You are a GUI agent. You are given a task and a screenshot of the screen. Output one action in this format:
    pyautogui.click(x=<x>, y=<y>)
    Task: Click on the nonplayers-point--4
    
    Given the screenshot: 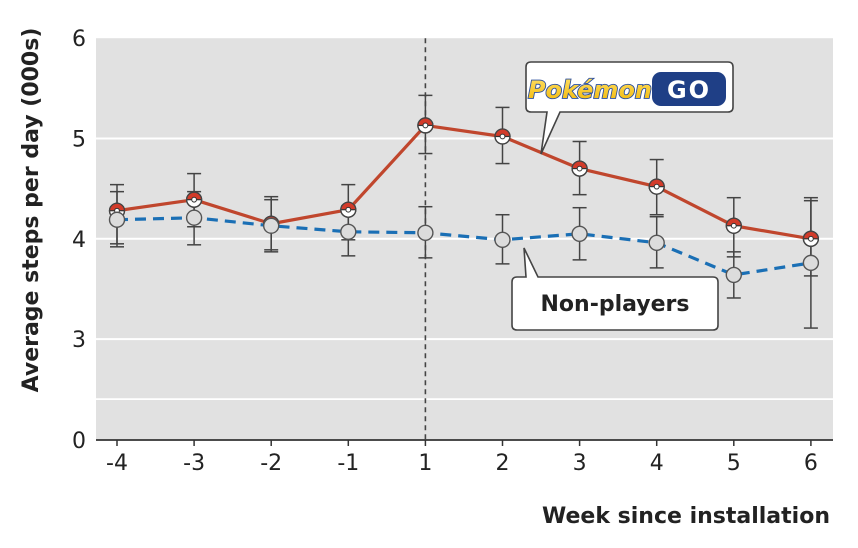 What is the action you would take?
    pyautogui.click(x=117, y=219)
    